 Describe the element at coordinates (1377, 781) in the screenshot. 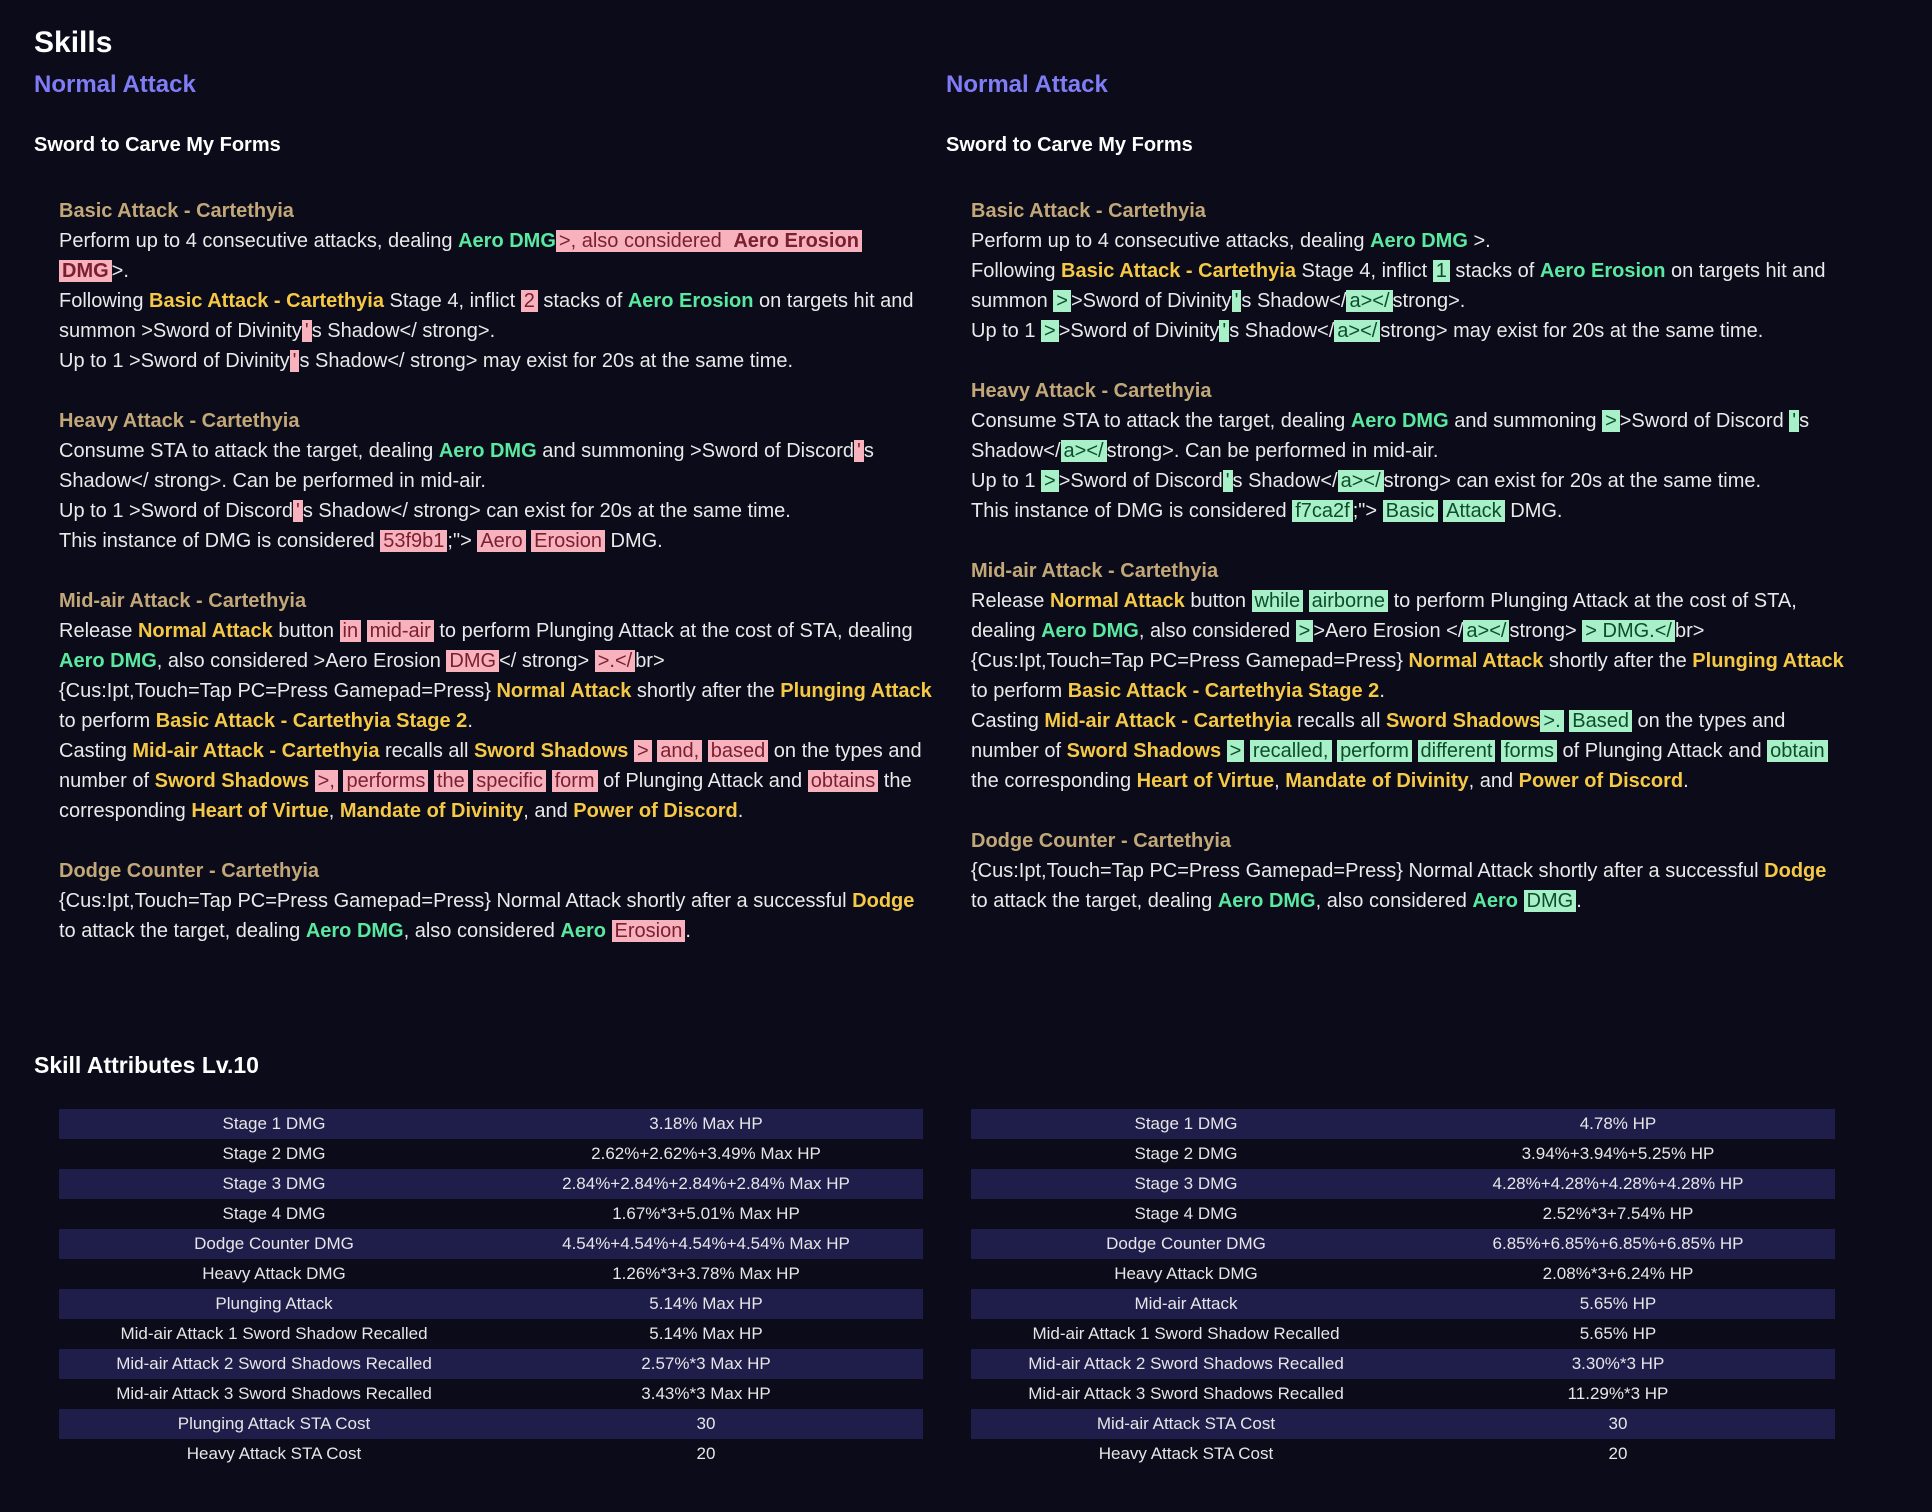

I see `keyword-text: Mandate of Divinity` at that location.